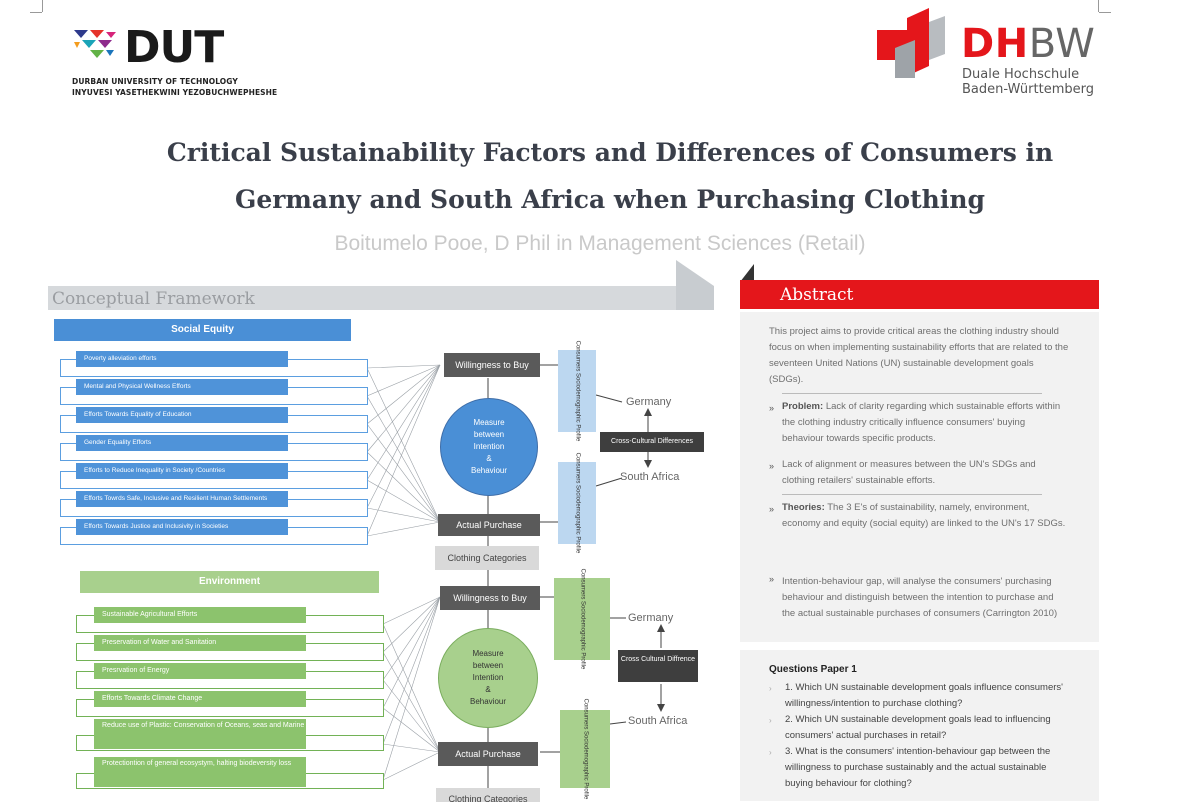  I want to click on social-item: Efforts Towards Equality of Education, so click(182, 415).